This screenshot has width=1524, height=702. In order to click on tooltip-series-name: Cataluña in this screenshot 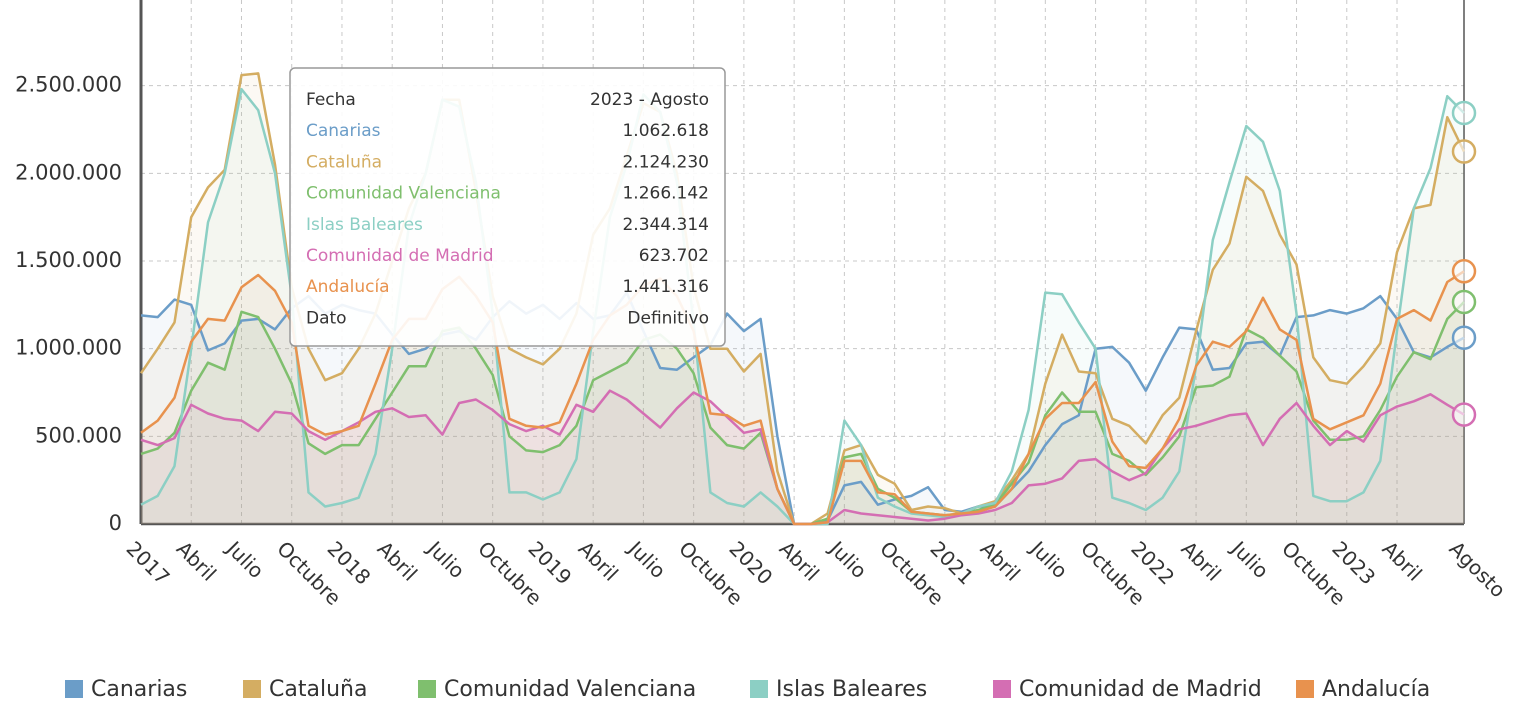, I will do `click(344, 162)`.